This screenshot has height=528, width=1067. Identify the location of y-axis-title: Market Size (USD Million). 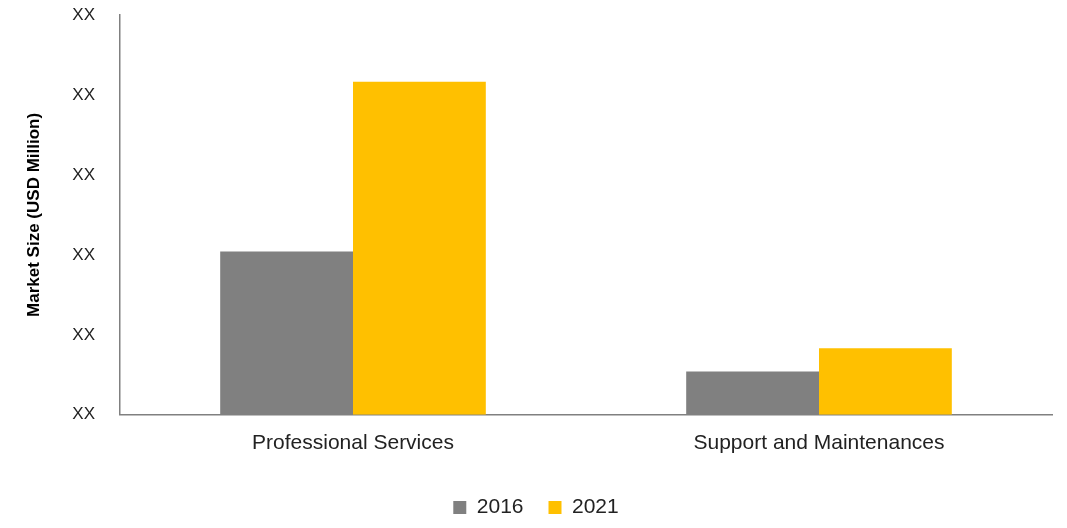
(33, 214).